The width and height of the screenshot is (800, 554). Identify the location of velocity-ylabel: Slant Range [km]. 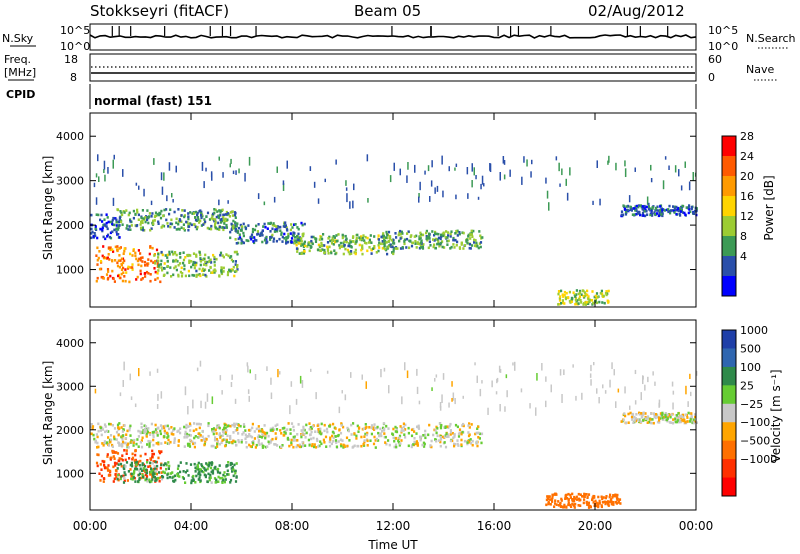
(48, 413).